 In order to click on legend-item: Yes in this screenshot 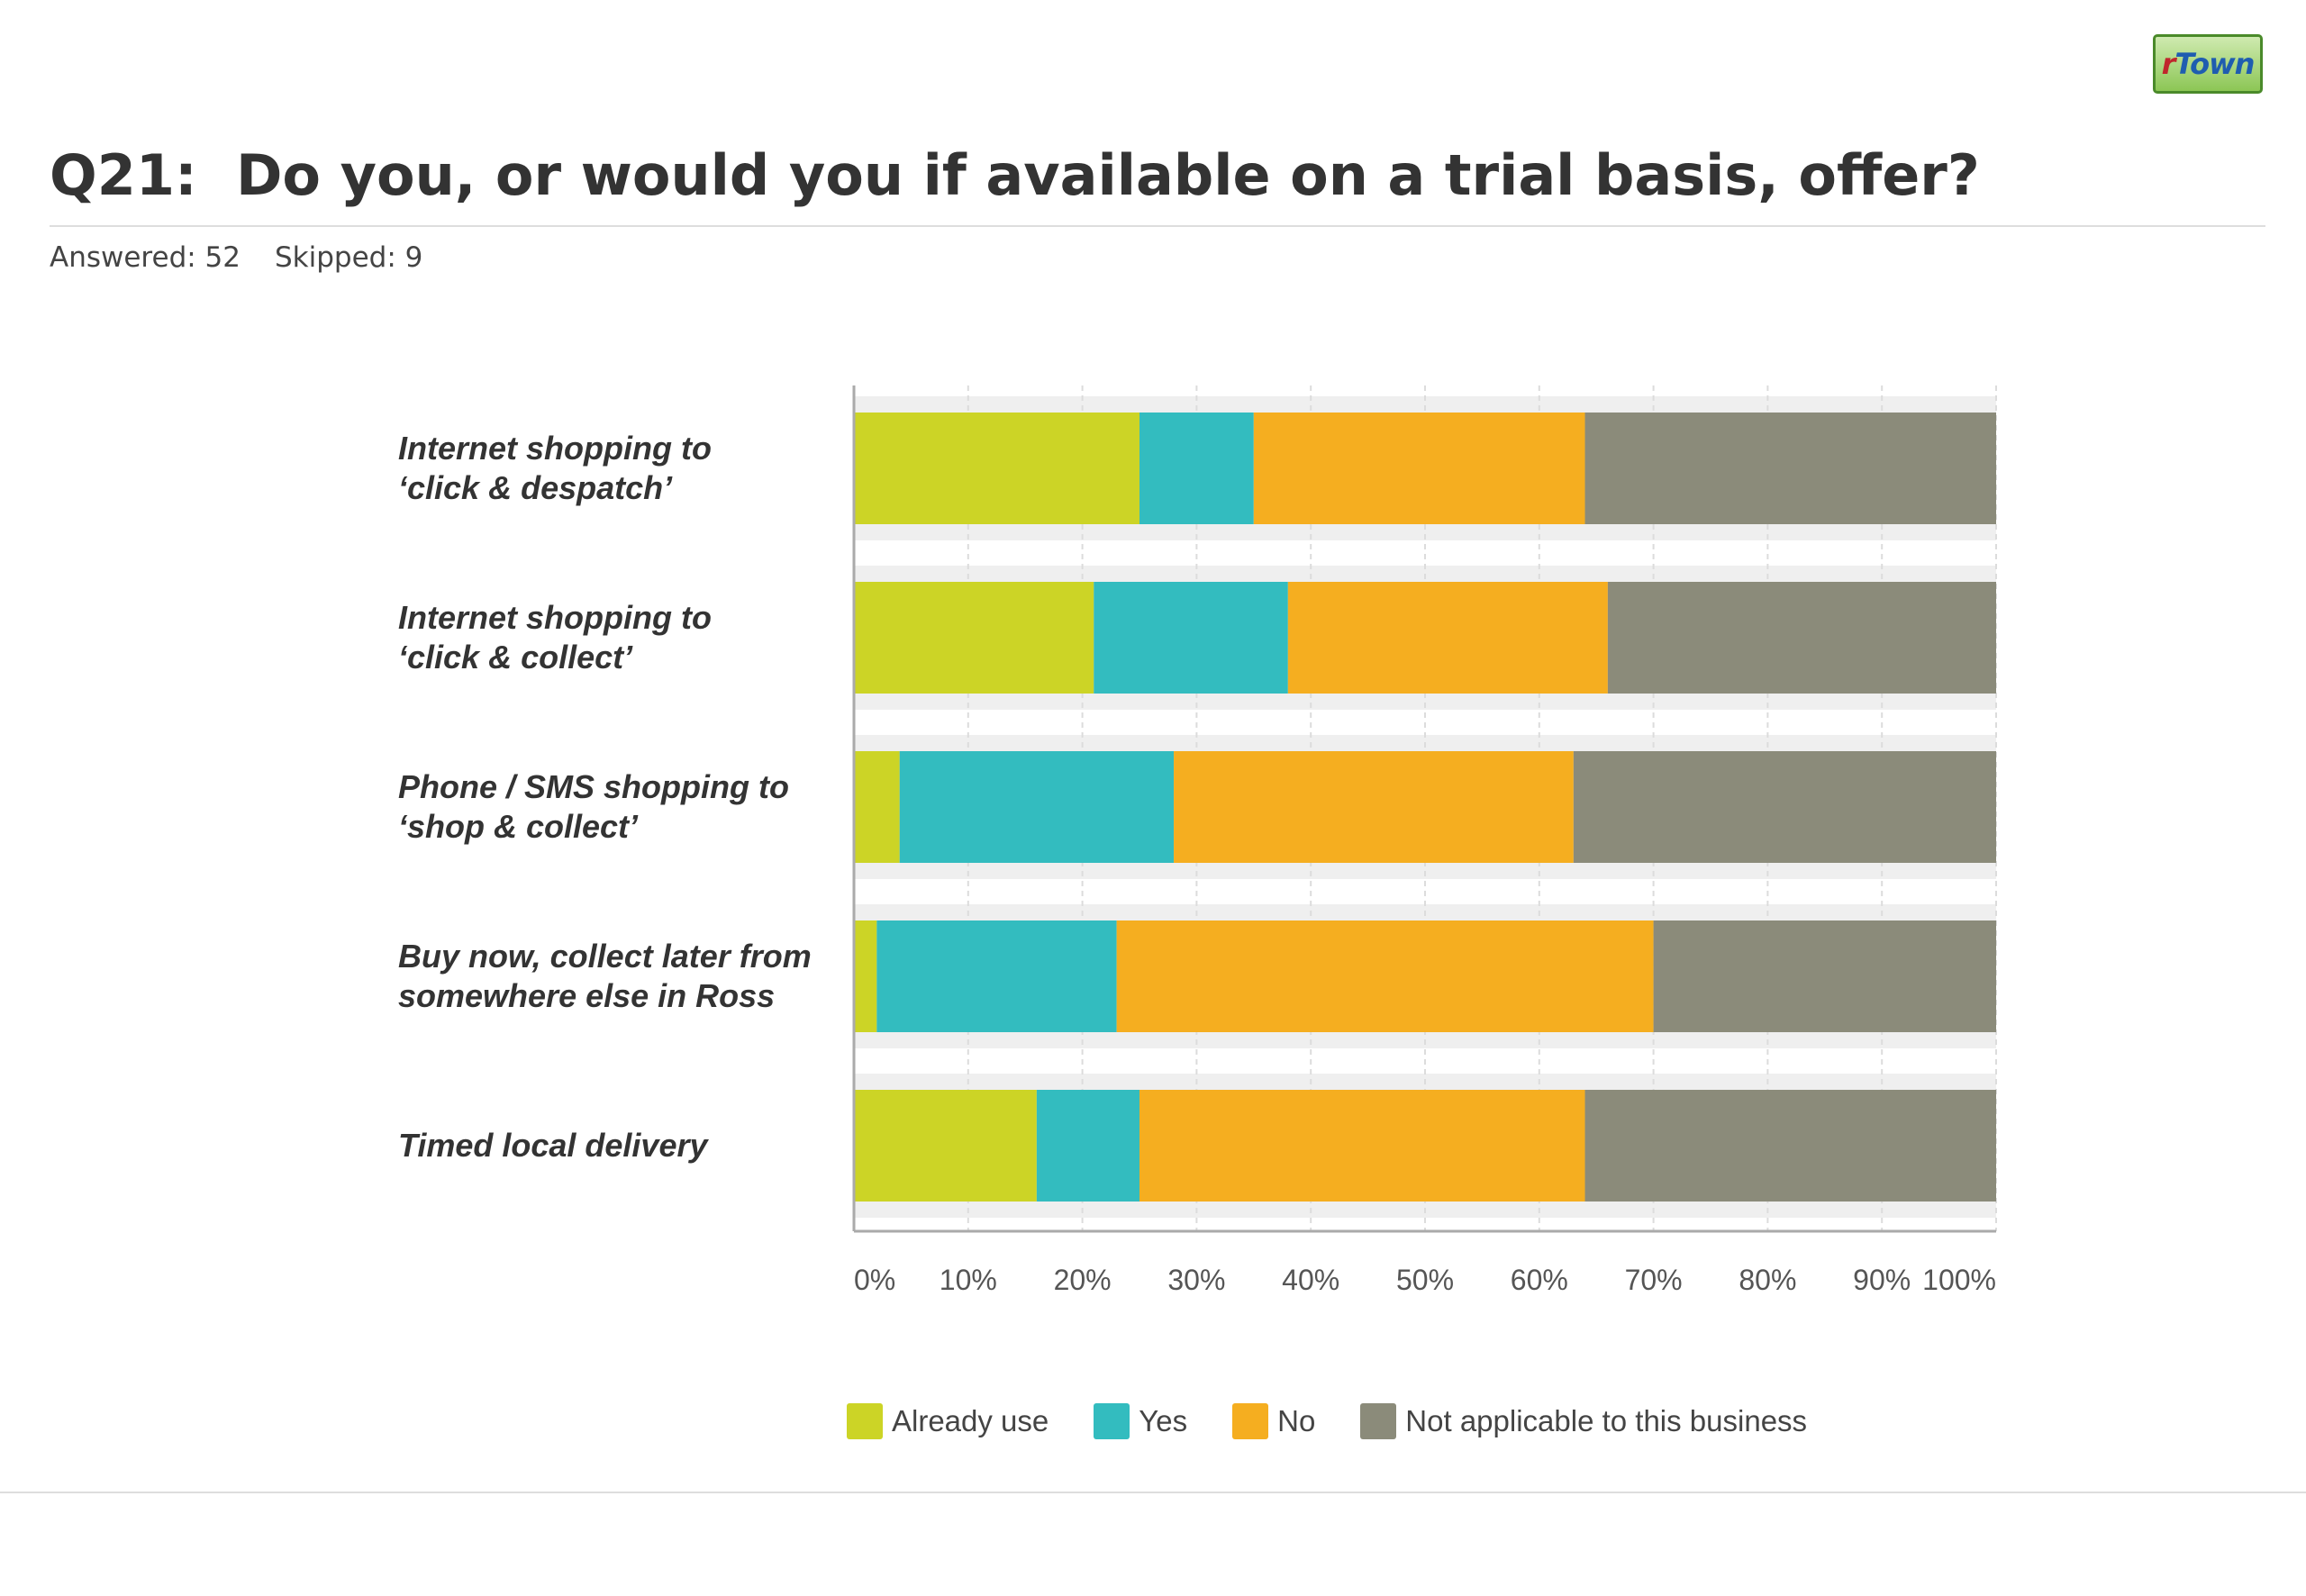, I will do `click(1140, 1421)`.